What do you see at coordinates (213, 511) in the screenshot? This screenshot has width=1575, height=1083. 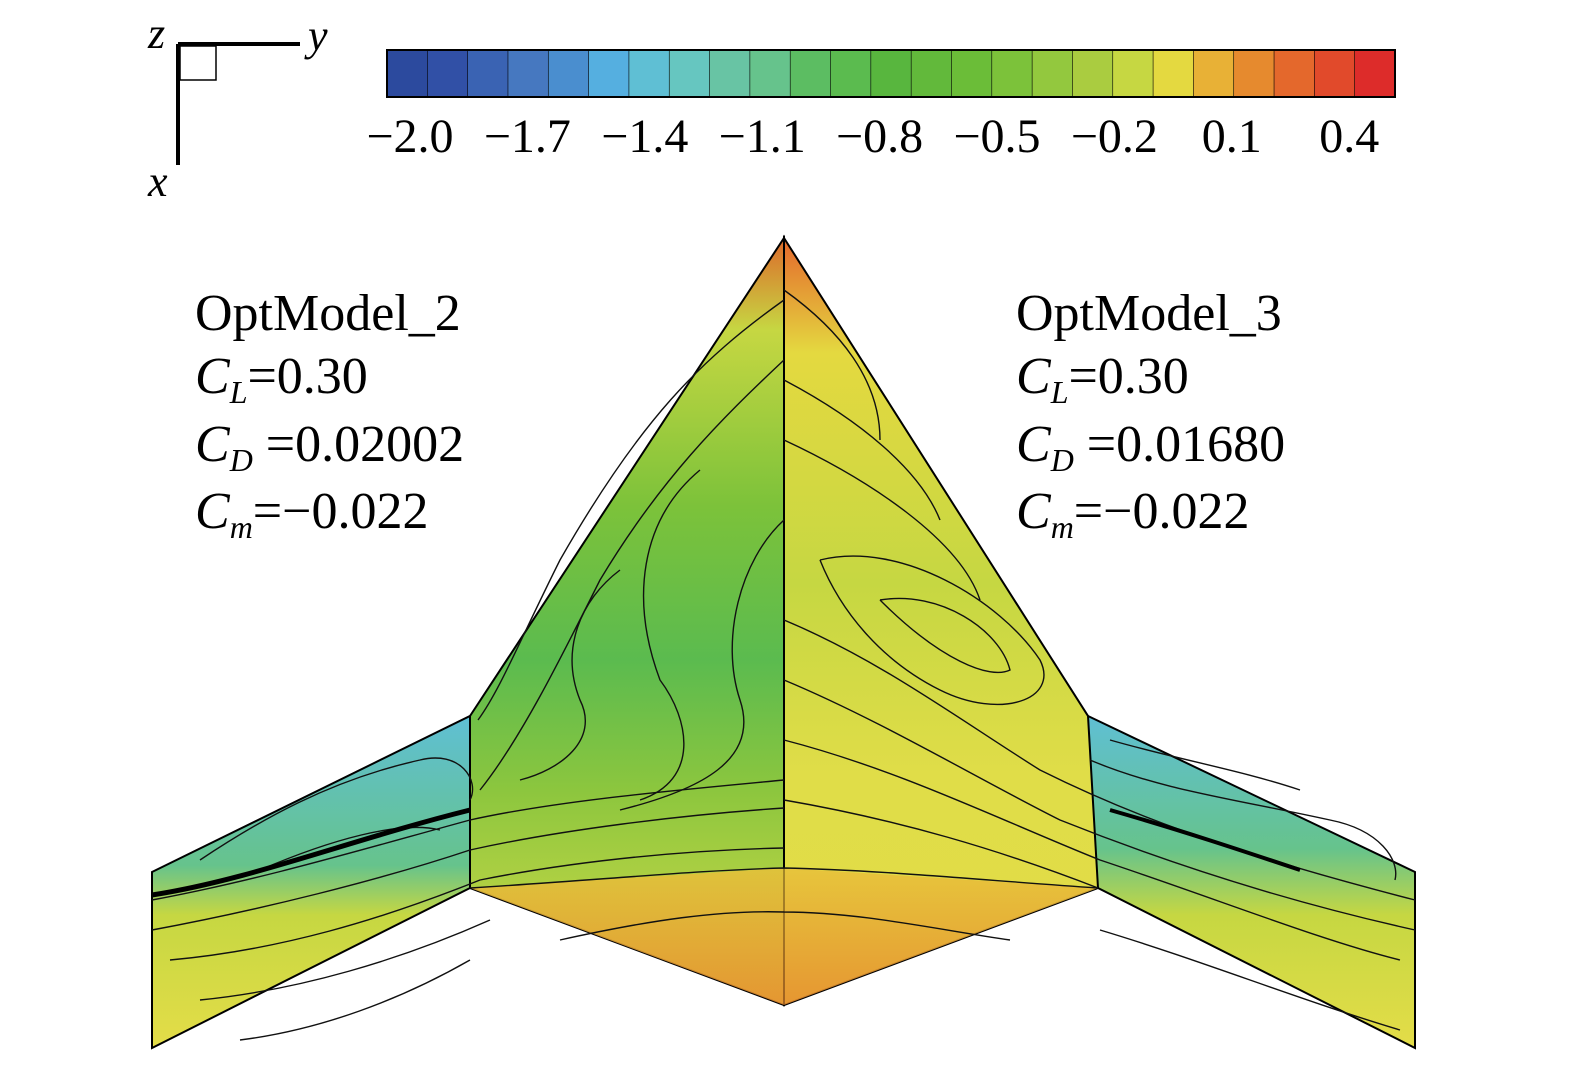 I see `left-cm-symbol: C` at bounding box center [213, 511].